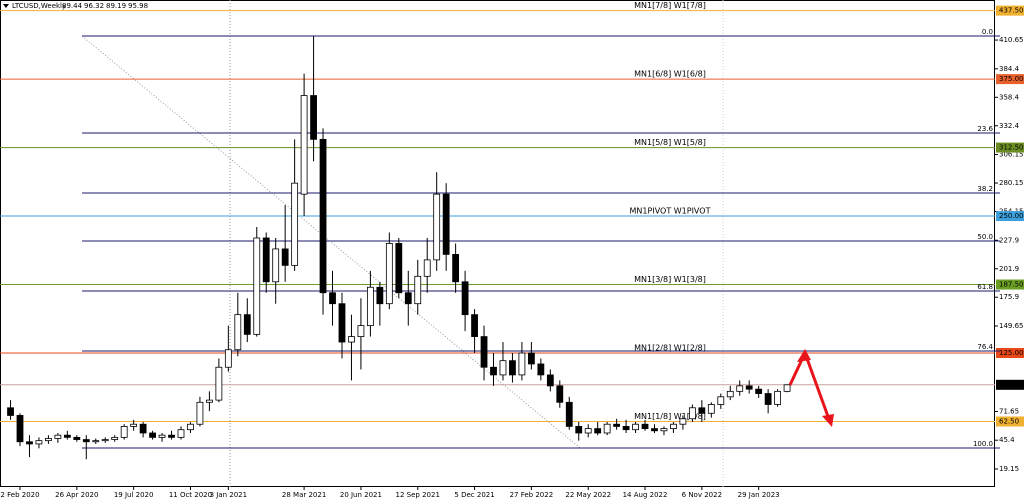  What do you see at coordinates (134, 495) in the screenshot?
I see `x-tick-label: 19 Jul 2020` at bounding box center [134, 495].